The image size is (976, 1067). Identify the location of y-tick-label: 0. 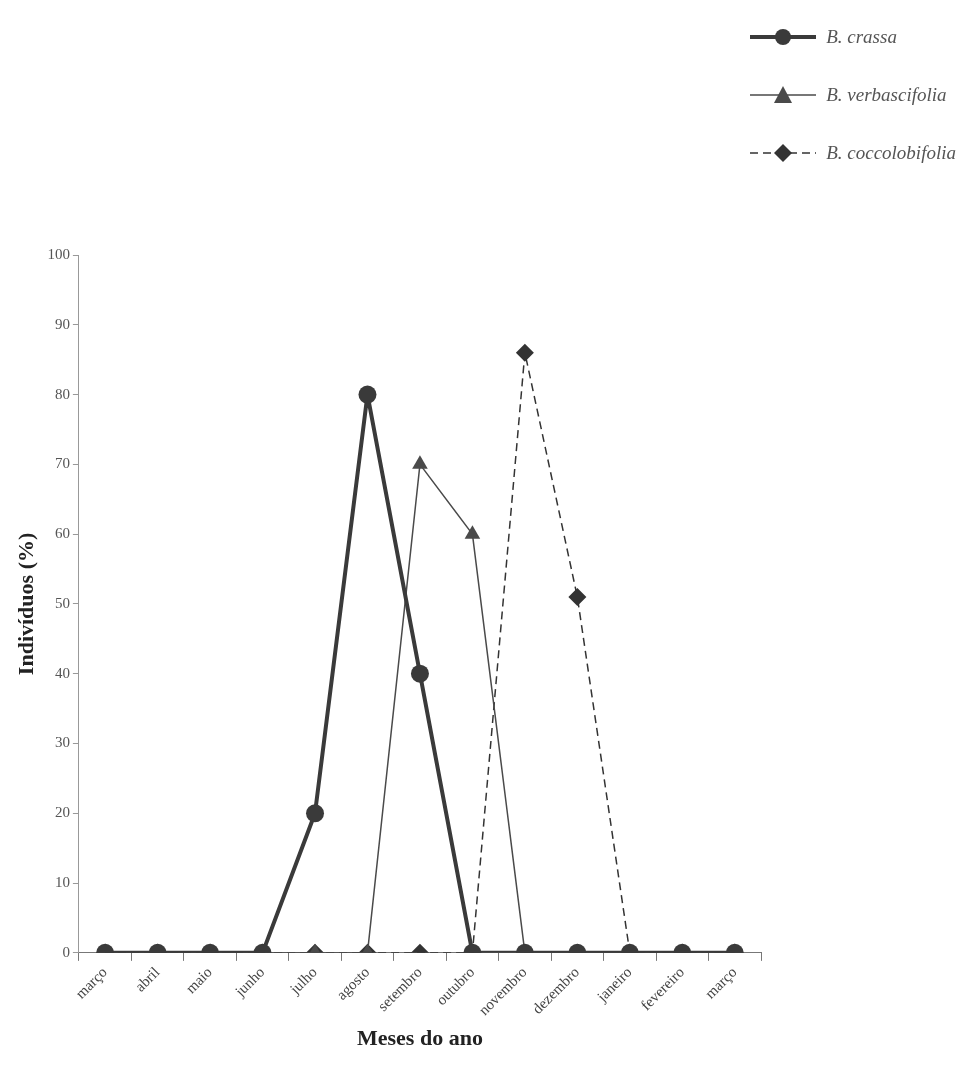
(66, 951).